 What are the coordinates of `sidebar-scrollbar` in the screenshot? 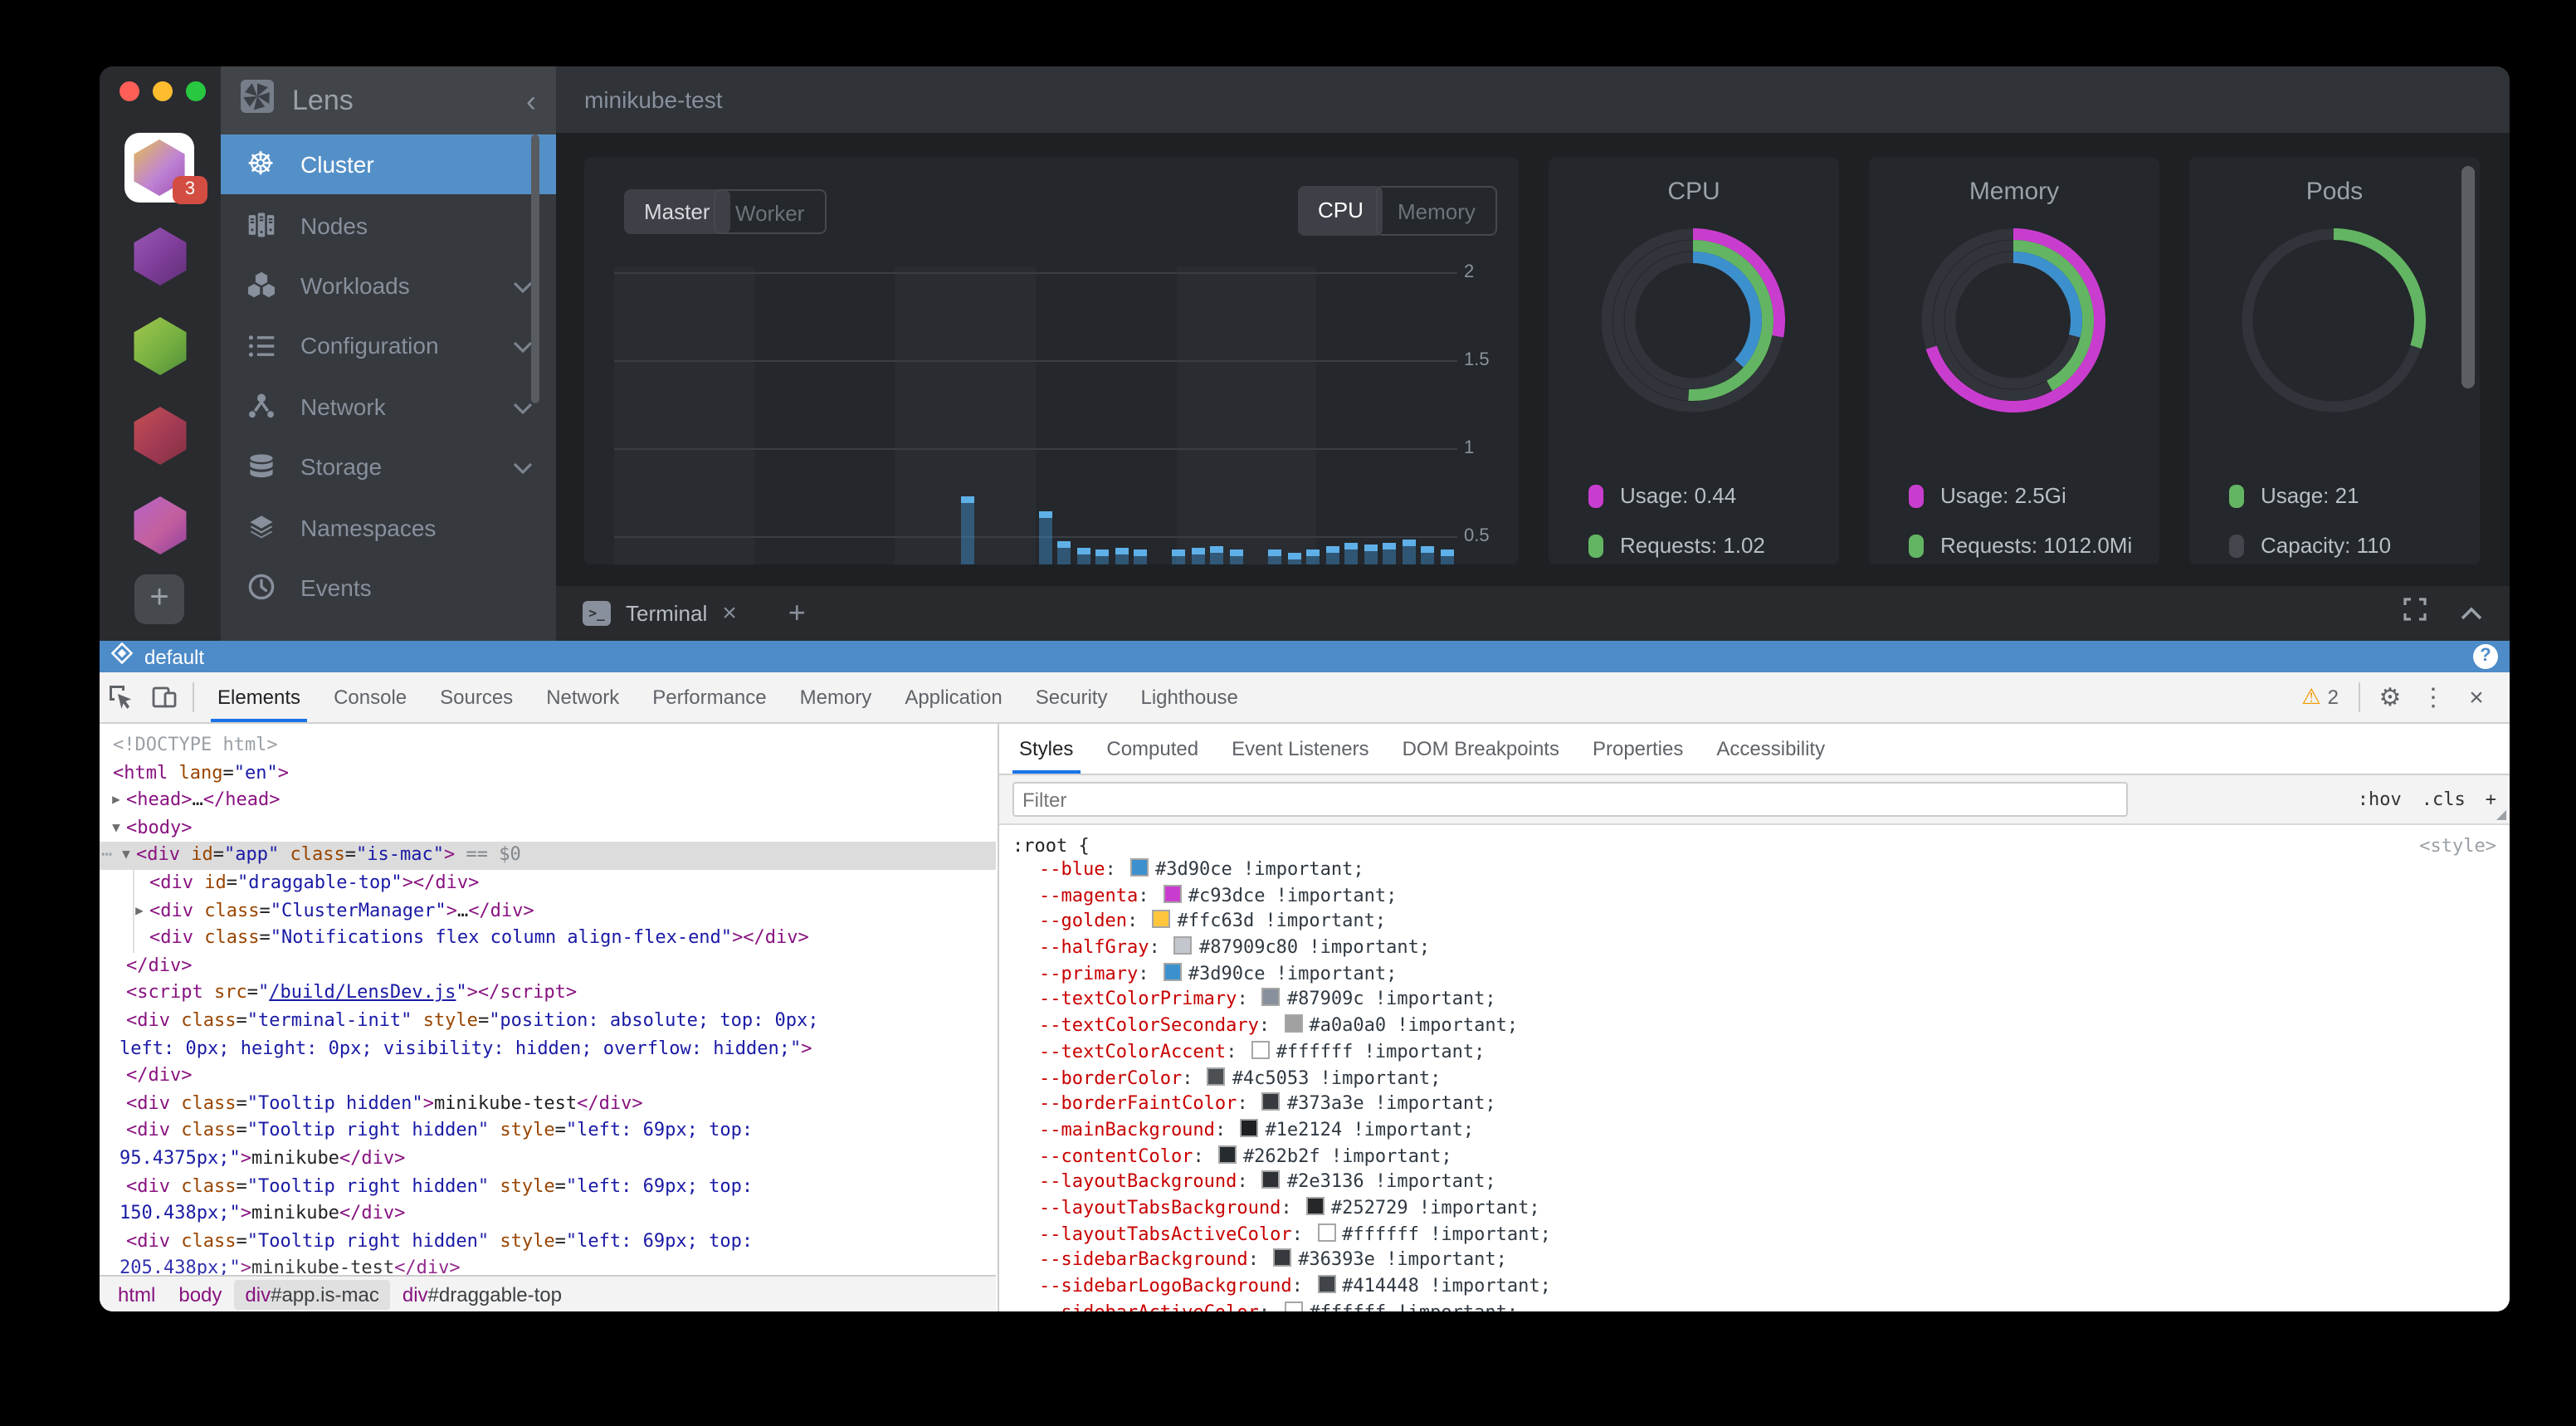 It's located at (535, 268).